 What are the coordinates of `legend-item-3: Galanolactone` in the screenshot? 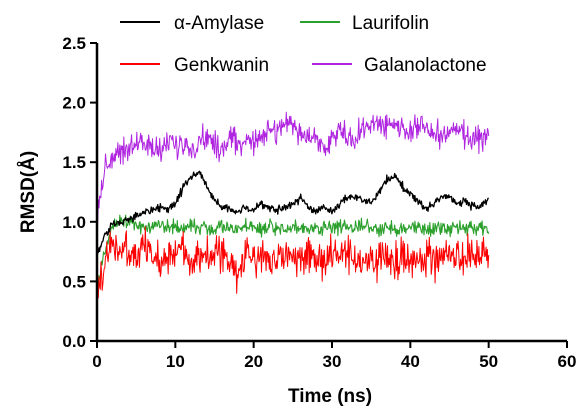 It's located at (399, 65).